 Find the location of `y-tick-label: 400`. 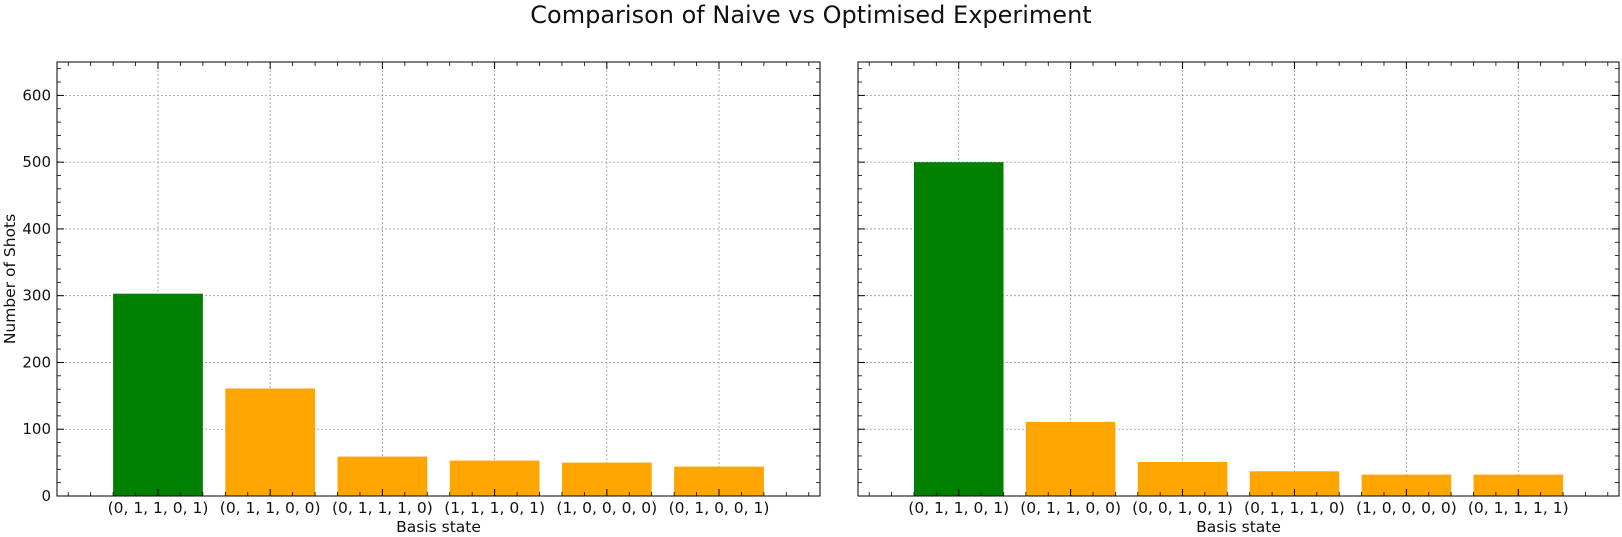

y-tick-label: 400 is located at coordinates (36, 229).